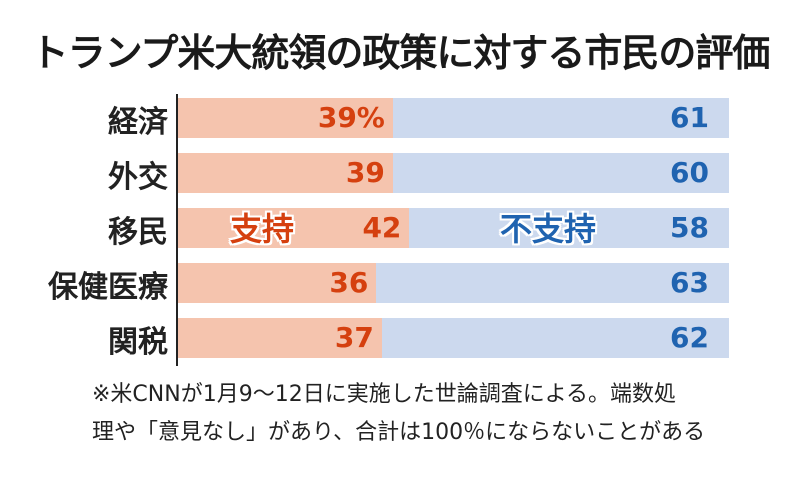 This screenshot has width=800, height=485. What do you see at coordinates (349, 282) in the screenshot?
I see `value-label-support: 36` at bounding box center [349, 282].